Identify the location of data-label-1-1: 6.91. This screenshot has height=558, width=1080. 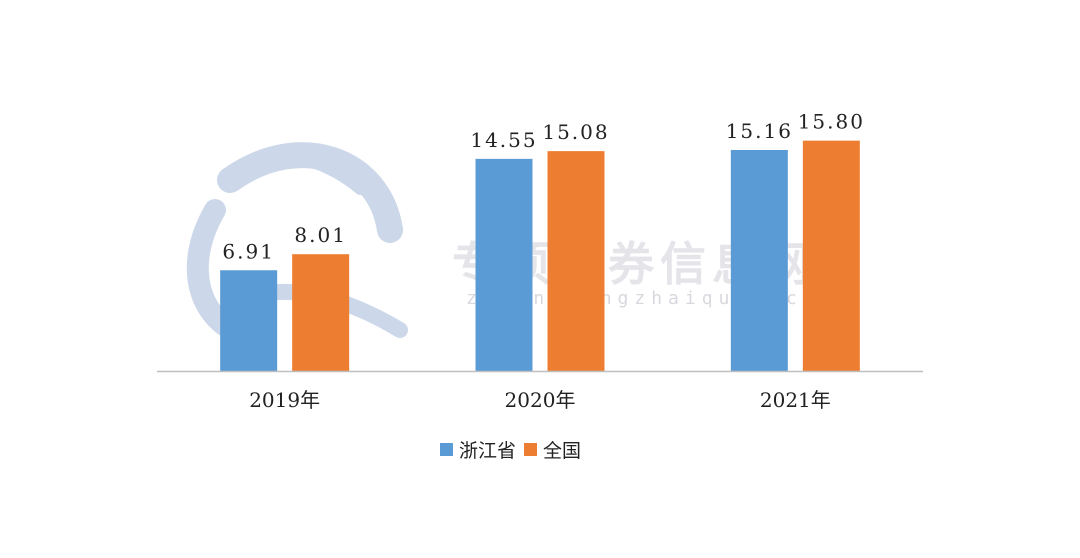
(248, 251).